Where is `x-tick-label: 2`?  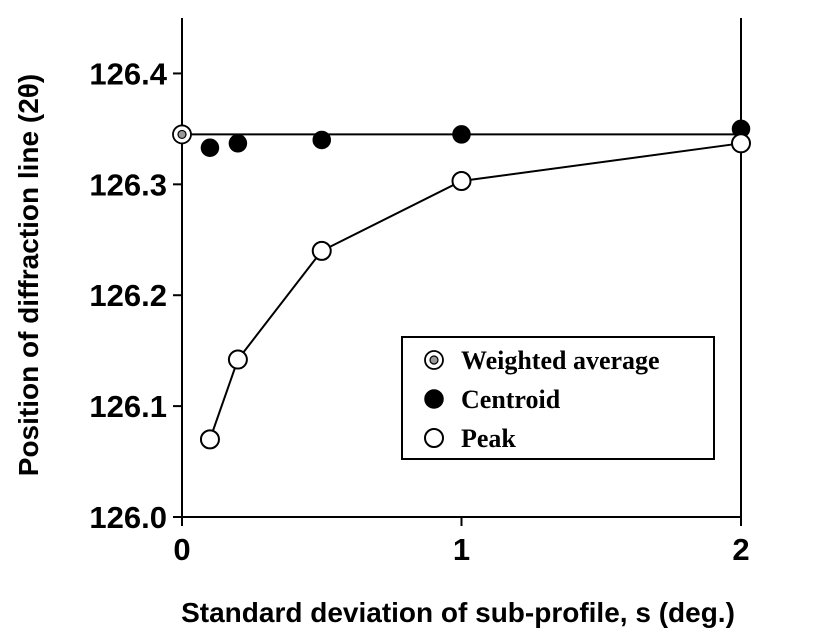
x-tick-label: 2 is located at coordinates (740, 549).